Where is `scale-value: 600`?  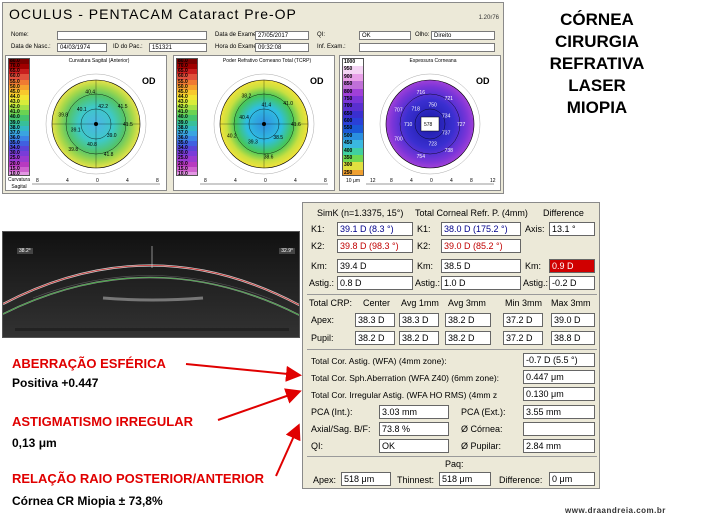 scale-value: 600 is located at coordinates (353, 122).